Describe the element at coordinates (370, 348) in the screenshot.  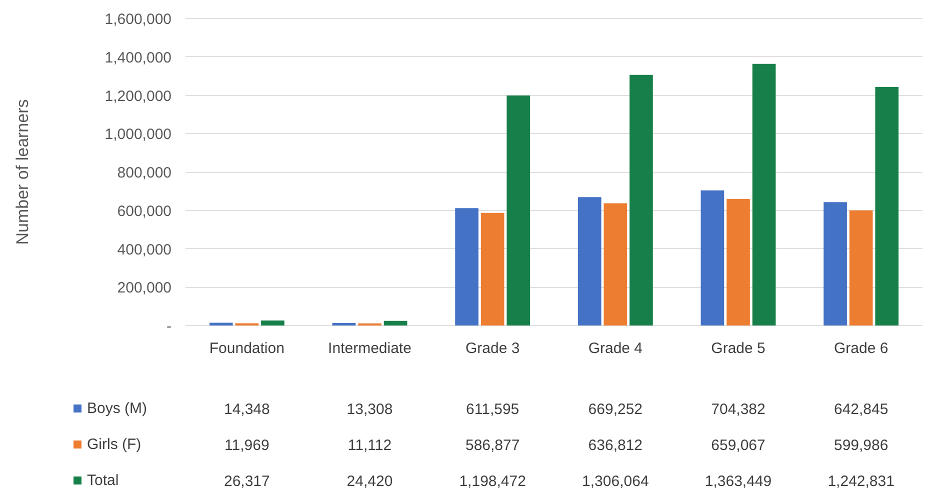
I see `x-tick-label: Intermediate` at that location.